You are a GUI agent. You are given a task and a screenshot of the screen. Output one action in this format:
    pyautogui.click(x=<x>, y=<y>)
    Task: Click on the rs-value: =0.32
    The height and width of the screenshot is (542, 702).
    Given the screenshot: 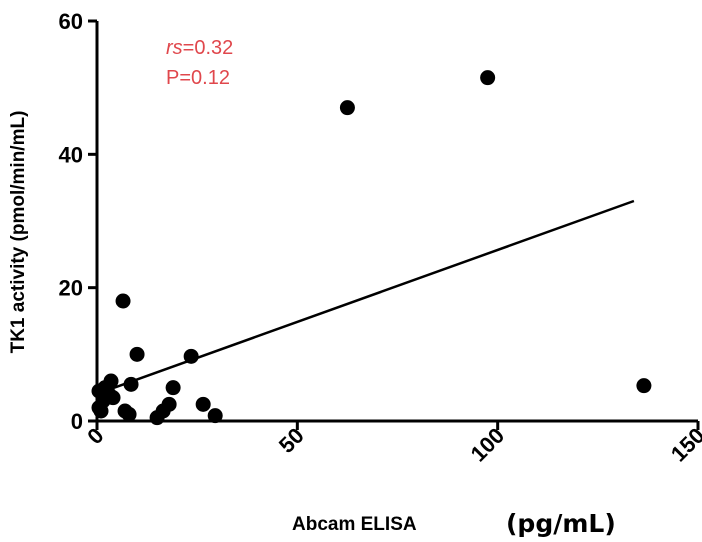 What is the action you would take?
    pyautogui.click(x=208, y=48)
    